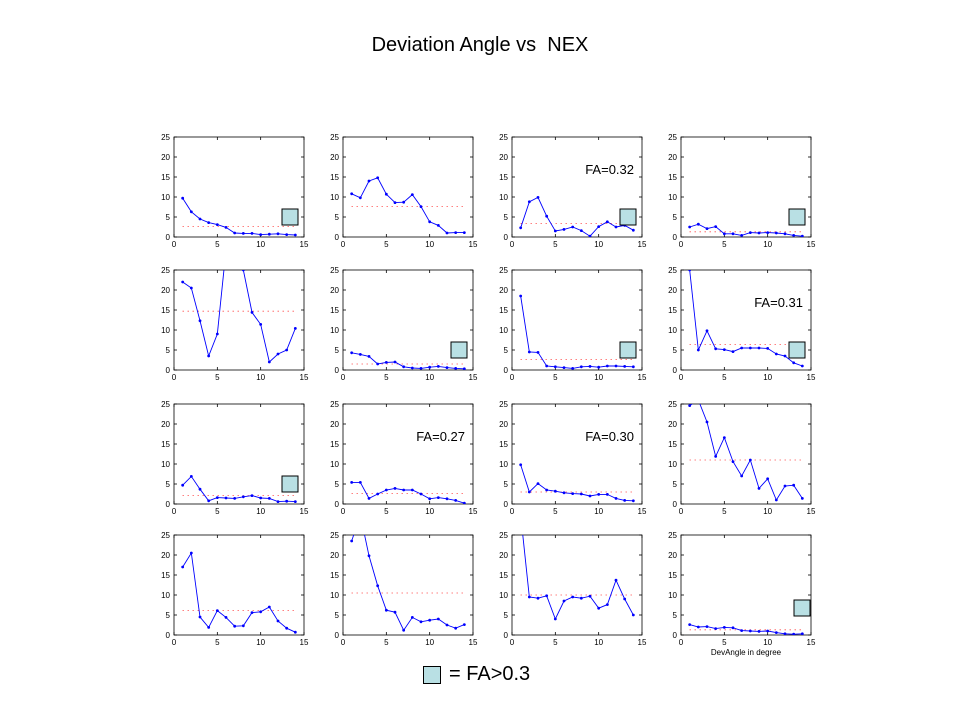 The image size is (960, 720). I want to click on subplot-2-2: 0 5 10 15 20 25 0 5 10 15 FA=0.30, so click(573, 458).